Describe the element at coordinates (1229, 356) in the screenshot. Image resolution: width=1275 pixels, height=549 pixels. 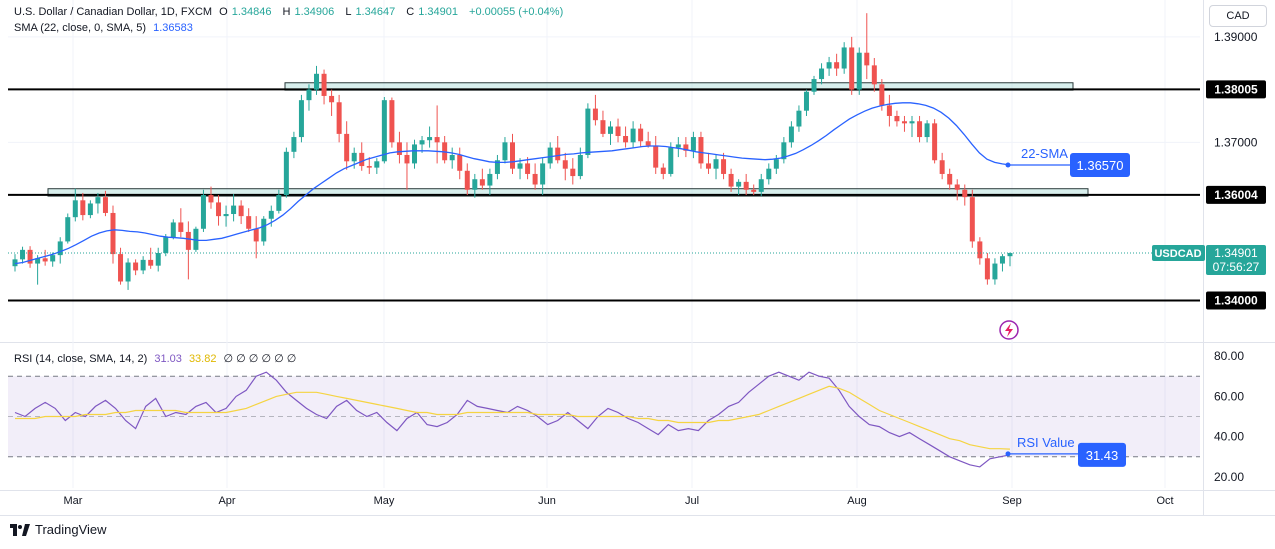
I see `rsi-tick-label: 80.00` at that location.